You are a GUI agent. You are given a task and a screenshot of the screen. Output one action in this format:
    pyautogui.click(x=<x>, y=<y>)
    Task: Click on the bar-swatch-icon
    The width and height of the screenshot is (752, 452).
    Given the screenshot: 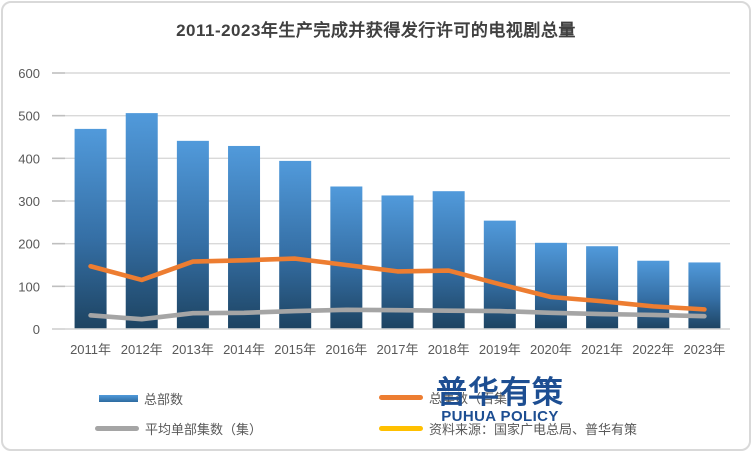 What is the action you would take?
    pyautogui.click(x=118, y=398)
    